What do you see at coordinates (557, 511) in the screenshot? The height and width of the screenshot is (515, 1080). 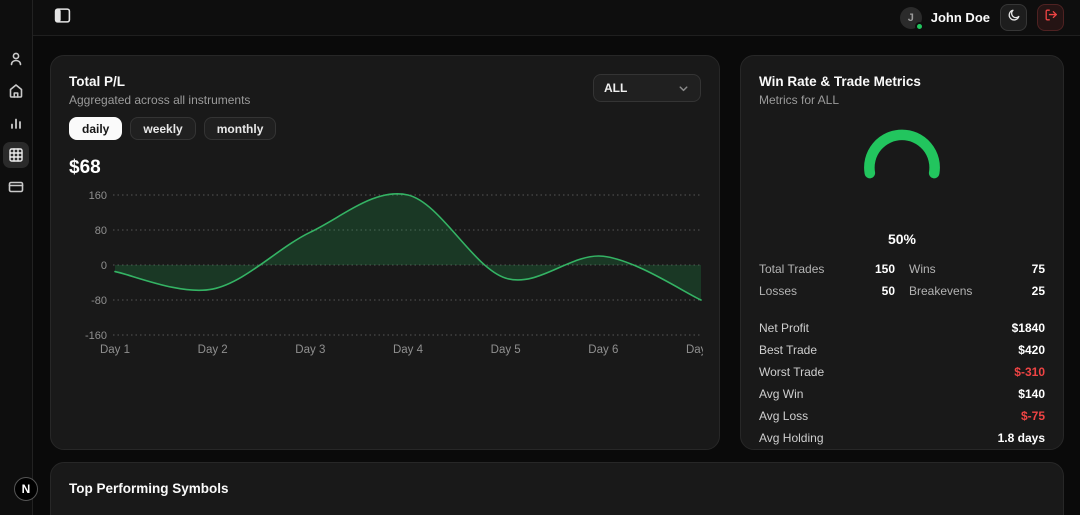 I see `symbols-bar-chart: 200` at bounding box center [557, 511].